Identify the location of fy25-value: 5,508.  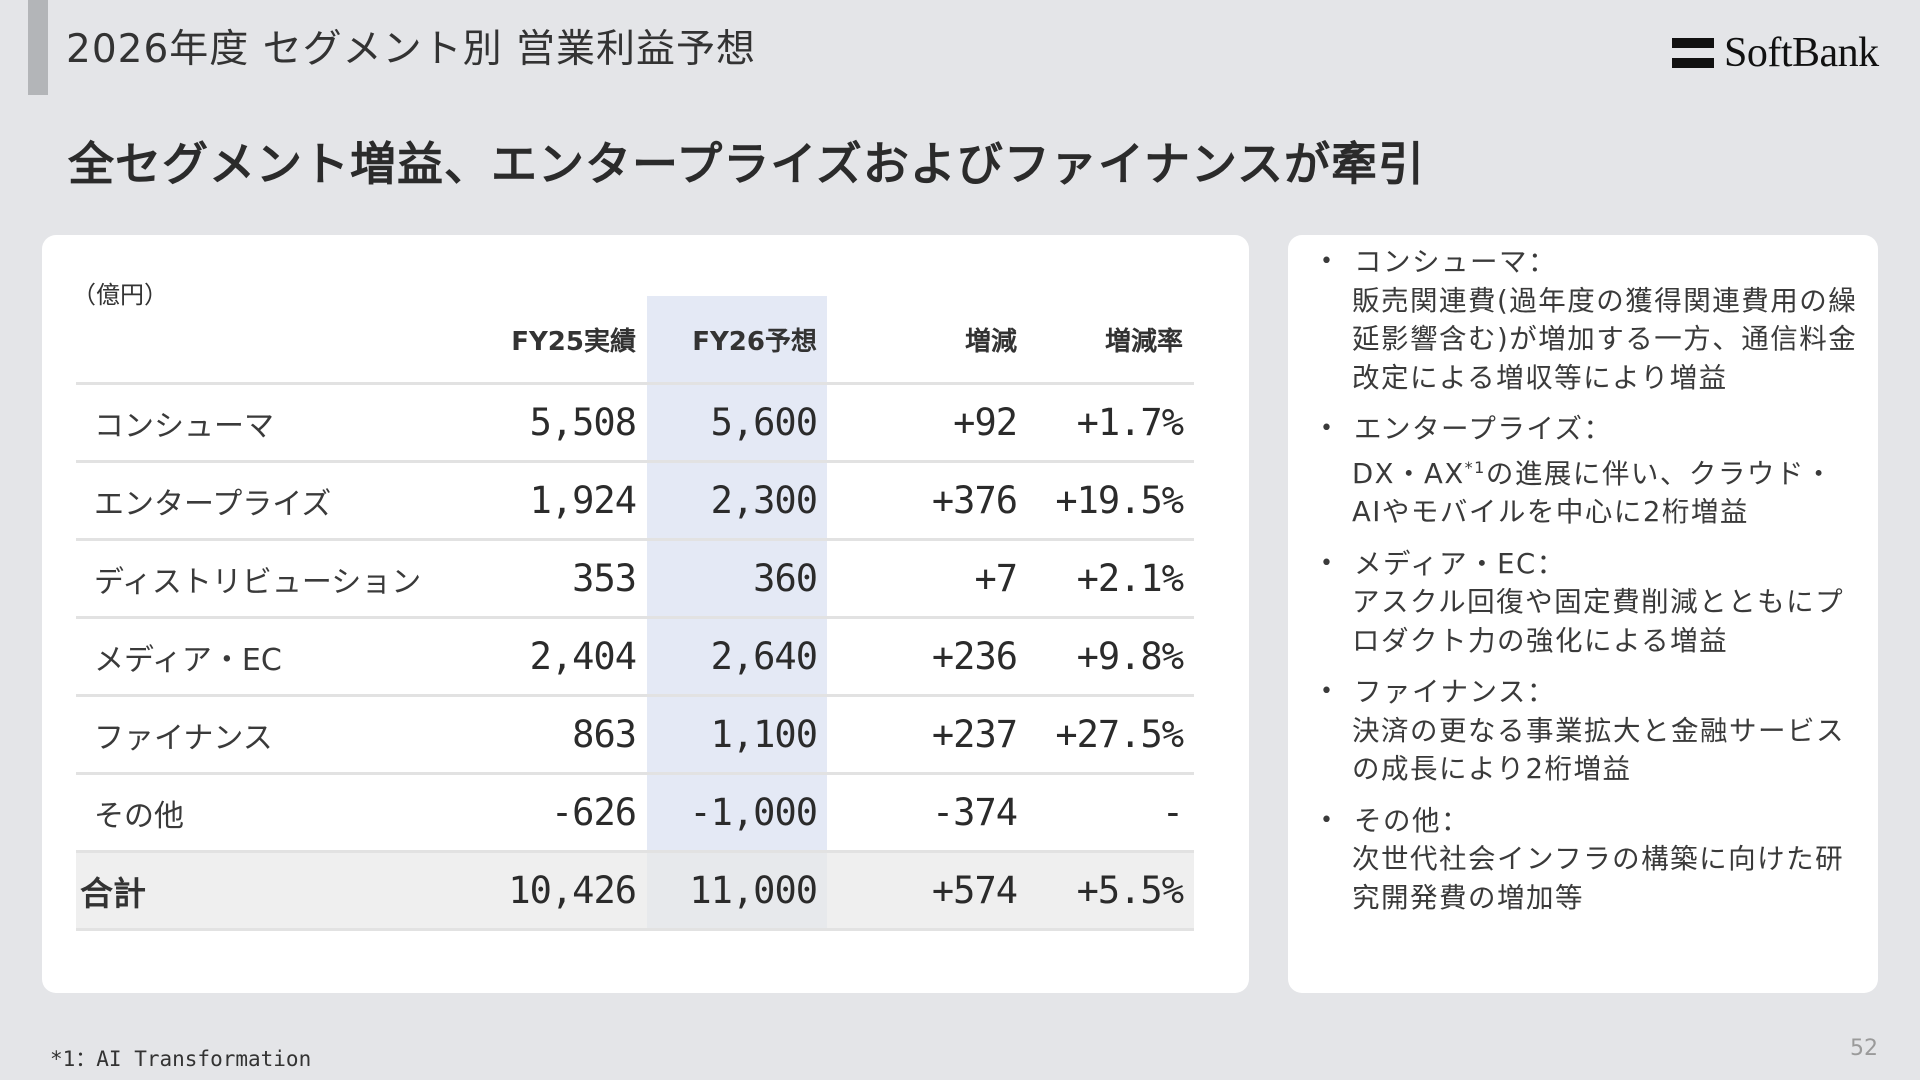
(583, 422).